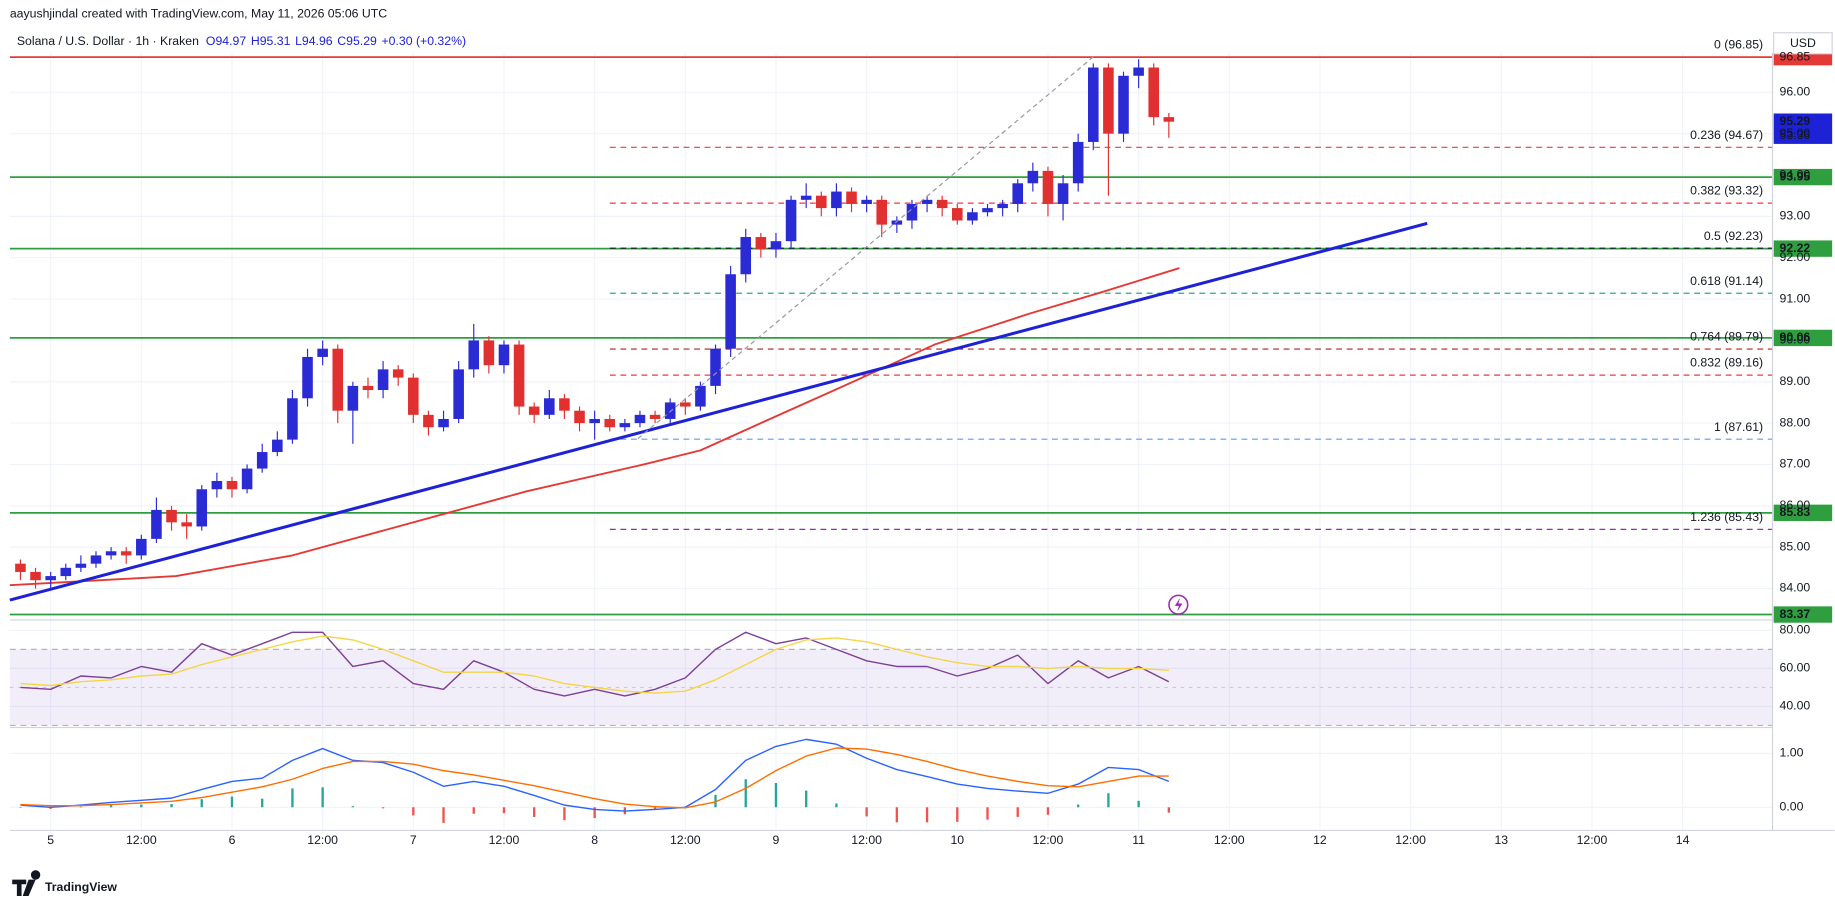 This screenshot has height=917, width=1835. I want to click on fib-label: 0.764 (89.79), so click(1726, 337).